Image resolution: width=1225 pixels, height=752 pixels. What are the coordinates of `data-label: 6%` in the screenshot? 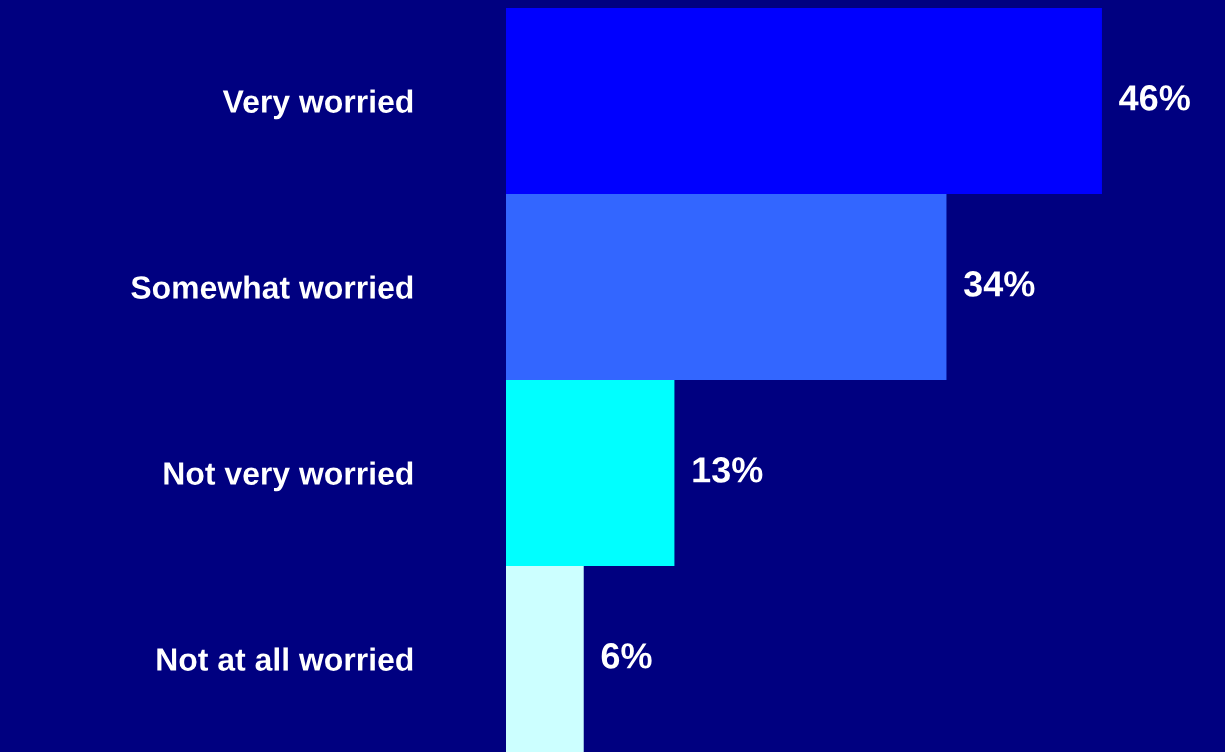 It's located at (626, 656).